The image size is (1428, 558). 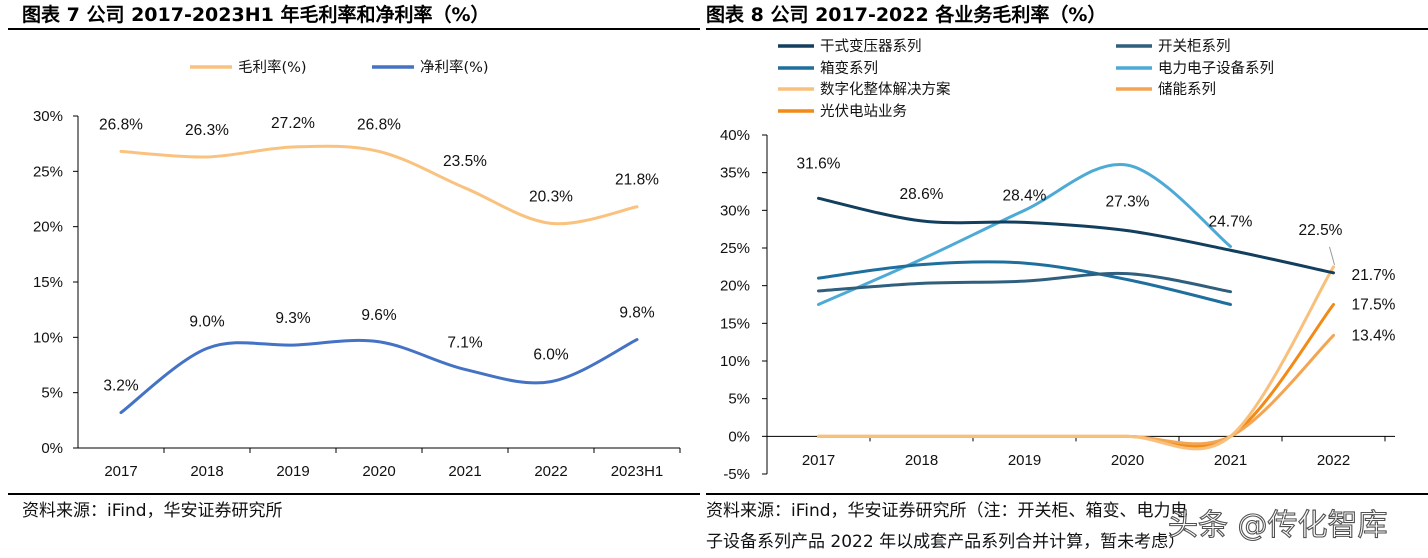 I want to click on data-label: 27.2%, so click(x=293, y=123).